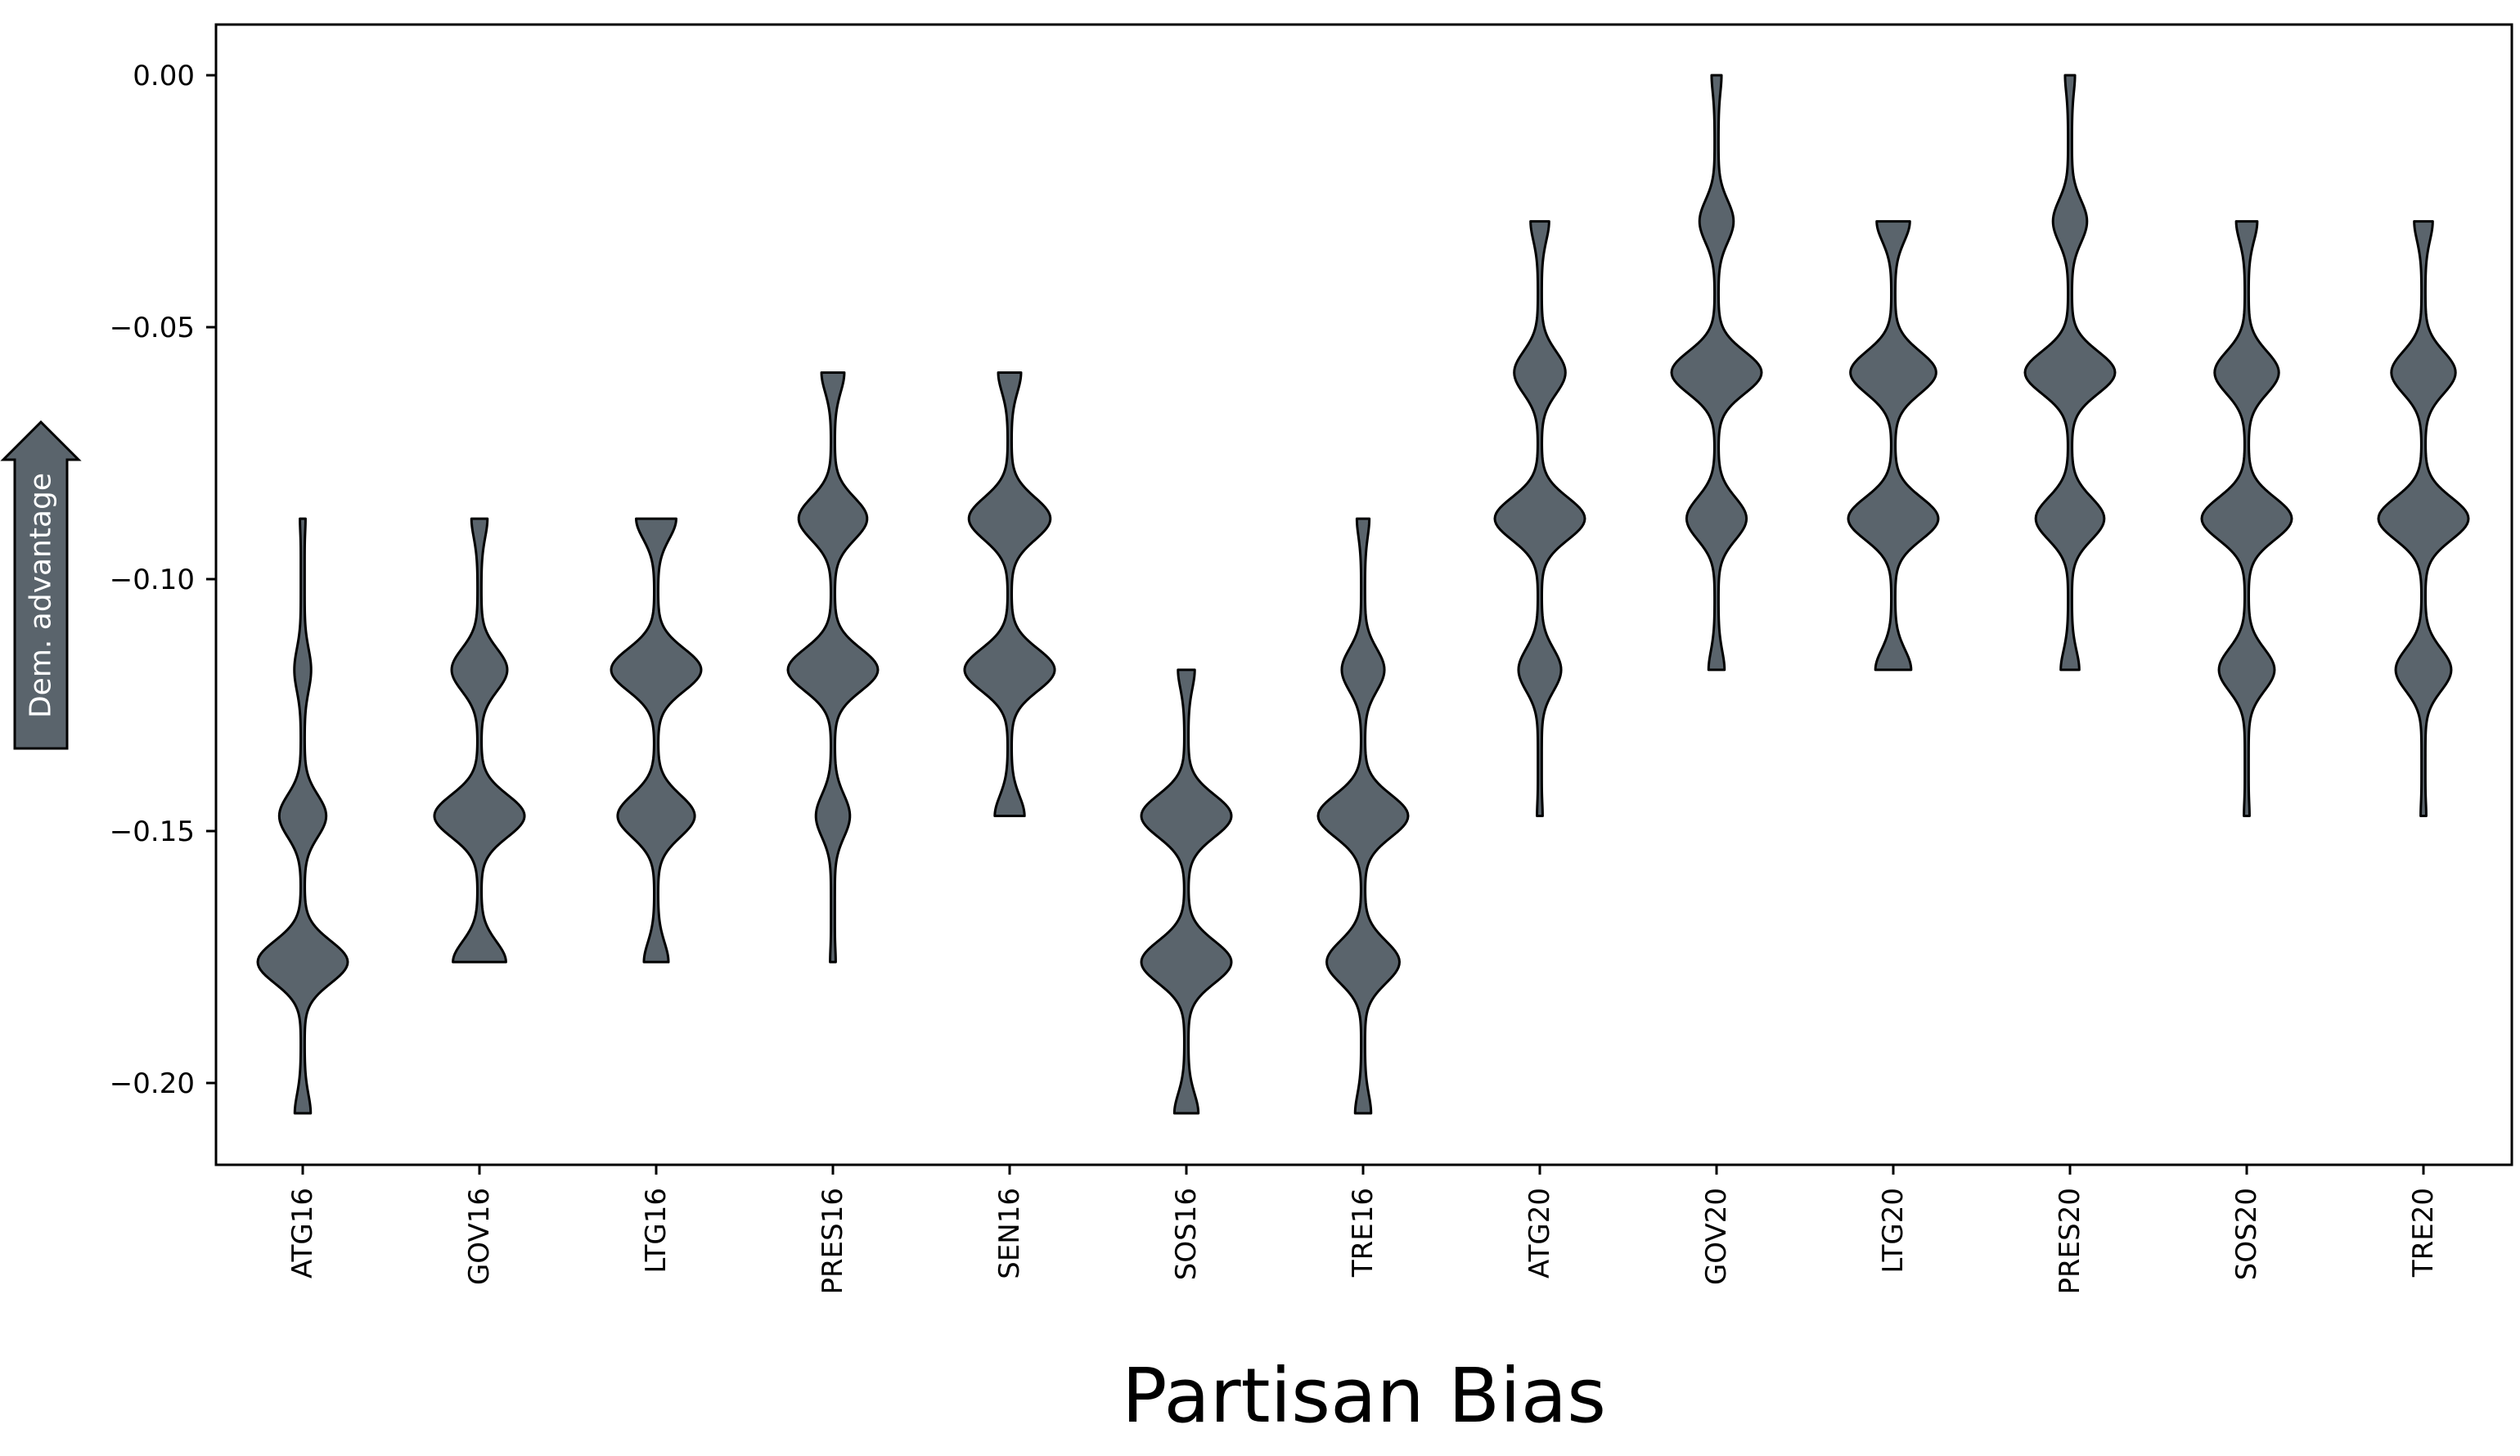 This screenshot has height=1456, width=2520. What do you see at coordinates (1894, 446) in the screenshot?
I see `violin-ltg20` at bounding box center [1894, 446].